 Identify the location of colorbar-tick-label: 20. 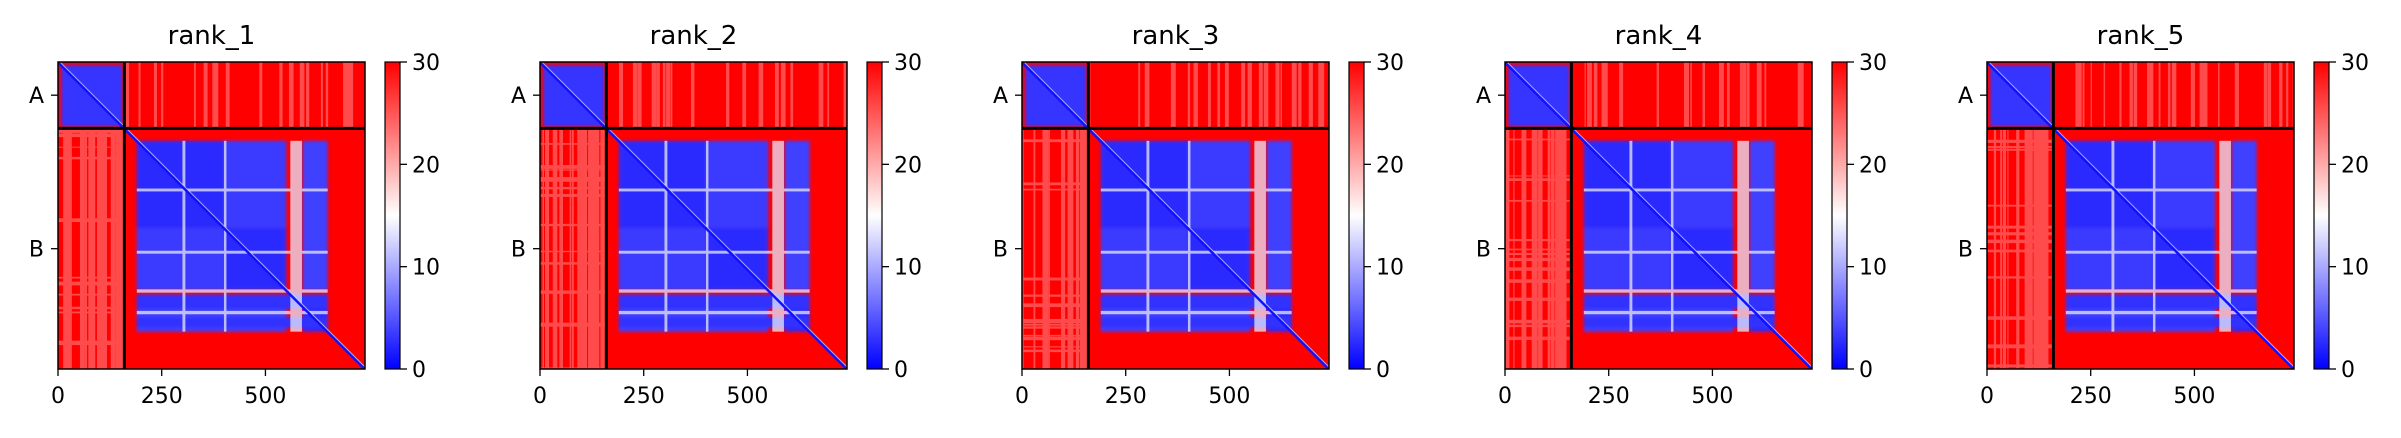
(908, 165).